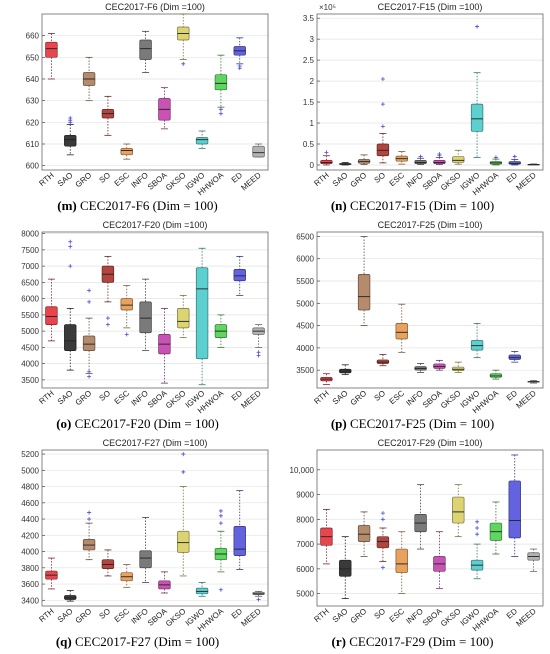  Describe the element at coordinates (338, 423) in the screenshot. I see `caption-letter: (p)` at that location.